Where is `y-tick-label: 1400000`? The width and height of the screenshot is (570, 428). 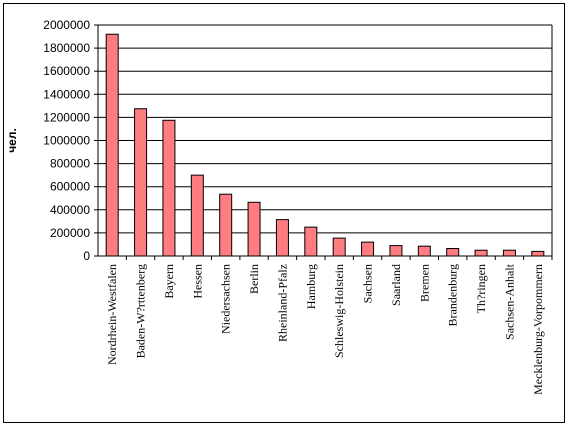 y-tick-label: 1400000 is located at coordinates (66, 94).